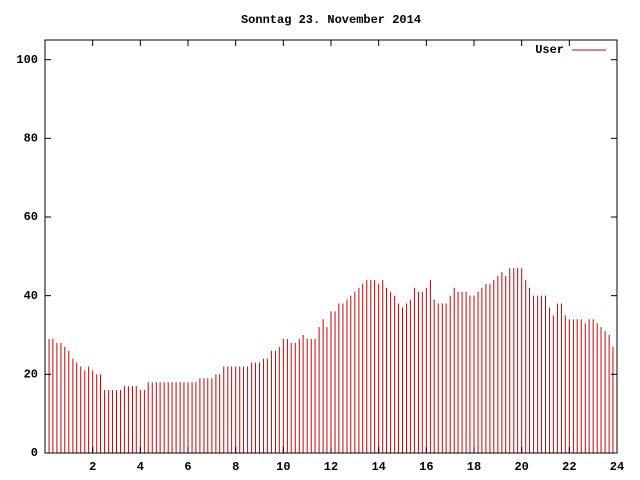 Image resolution: width=640 pixels, height=480 pixels. Describe the element at coordinates (521, 467) in the screenshot. I see `x-tick-label: 20` at that location.